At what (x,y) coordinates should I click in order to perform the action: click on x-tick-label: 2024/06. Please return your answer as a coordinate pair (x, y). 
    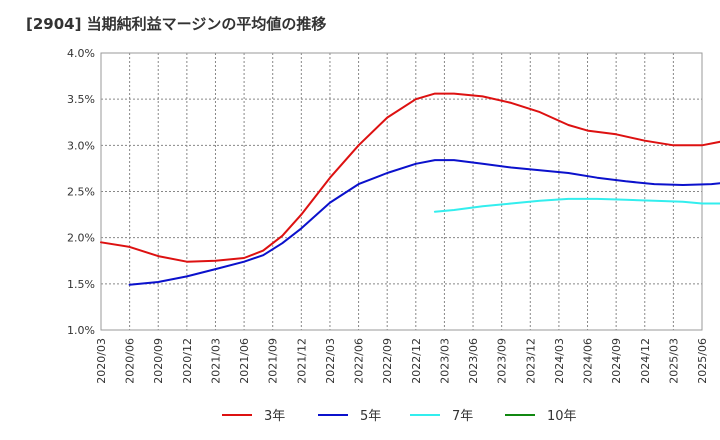
    Looking at the image, I should click on (588, 361).